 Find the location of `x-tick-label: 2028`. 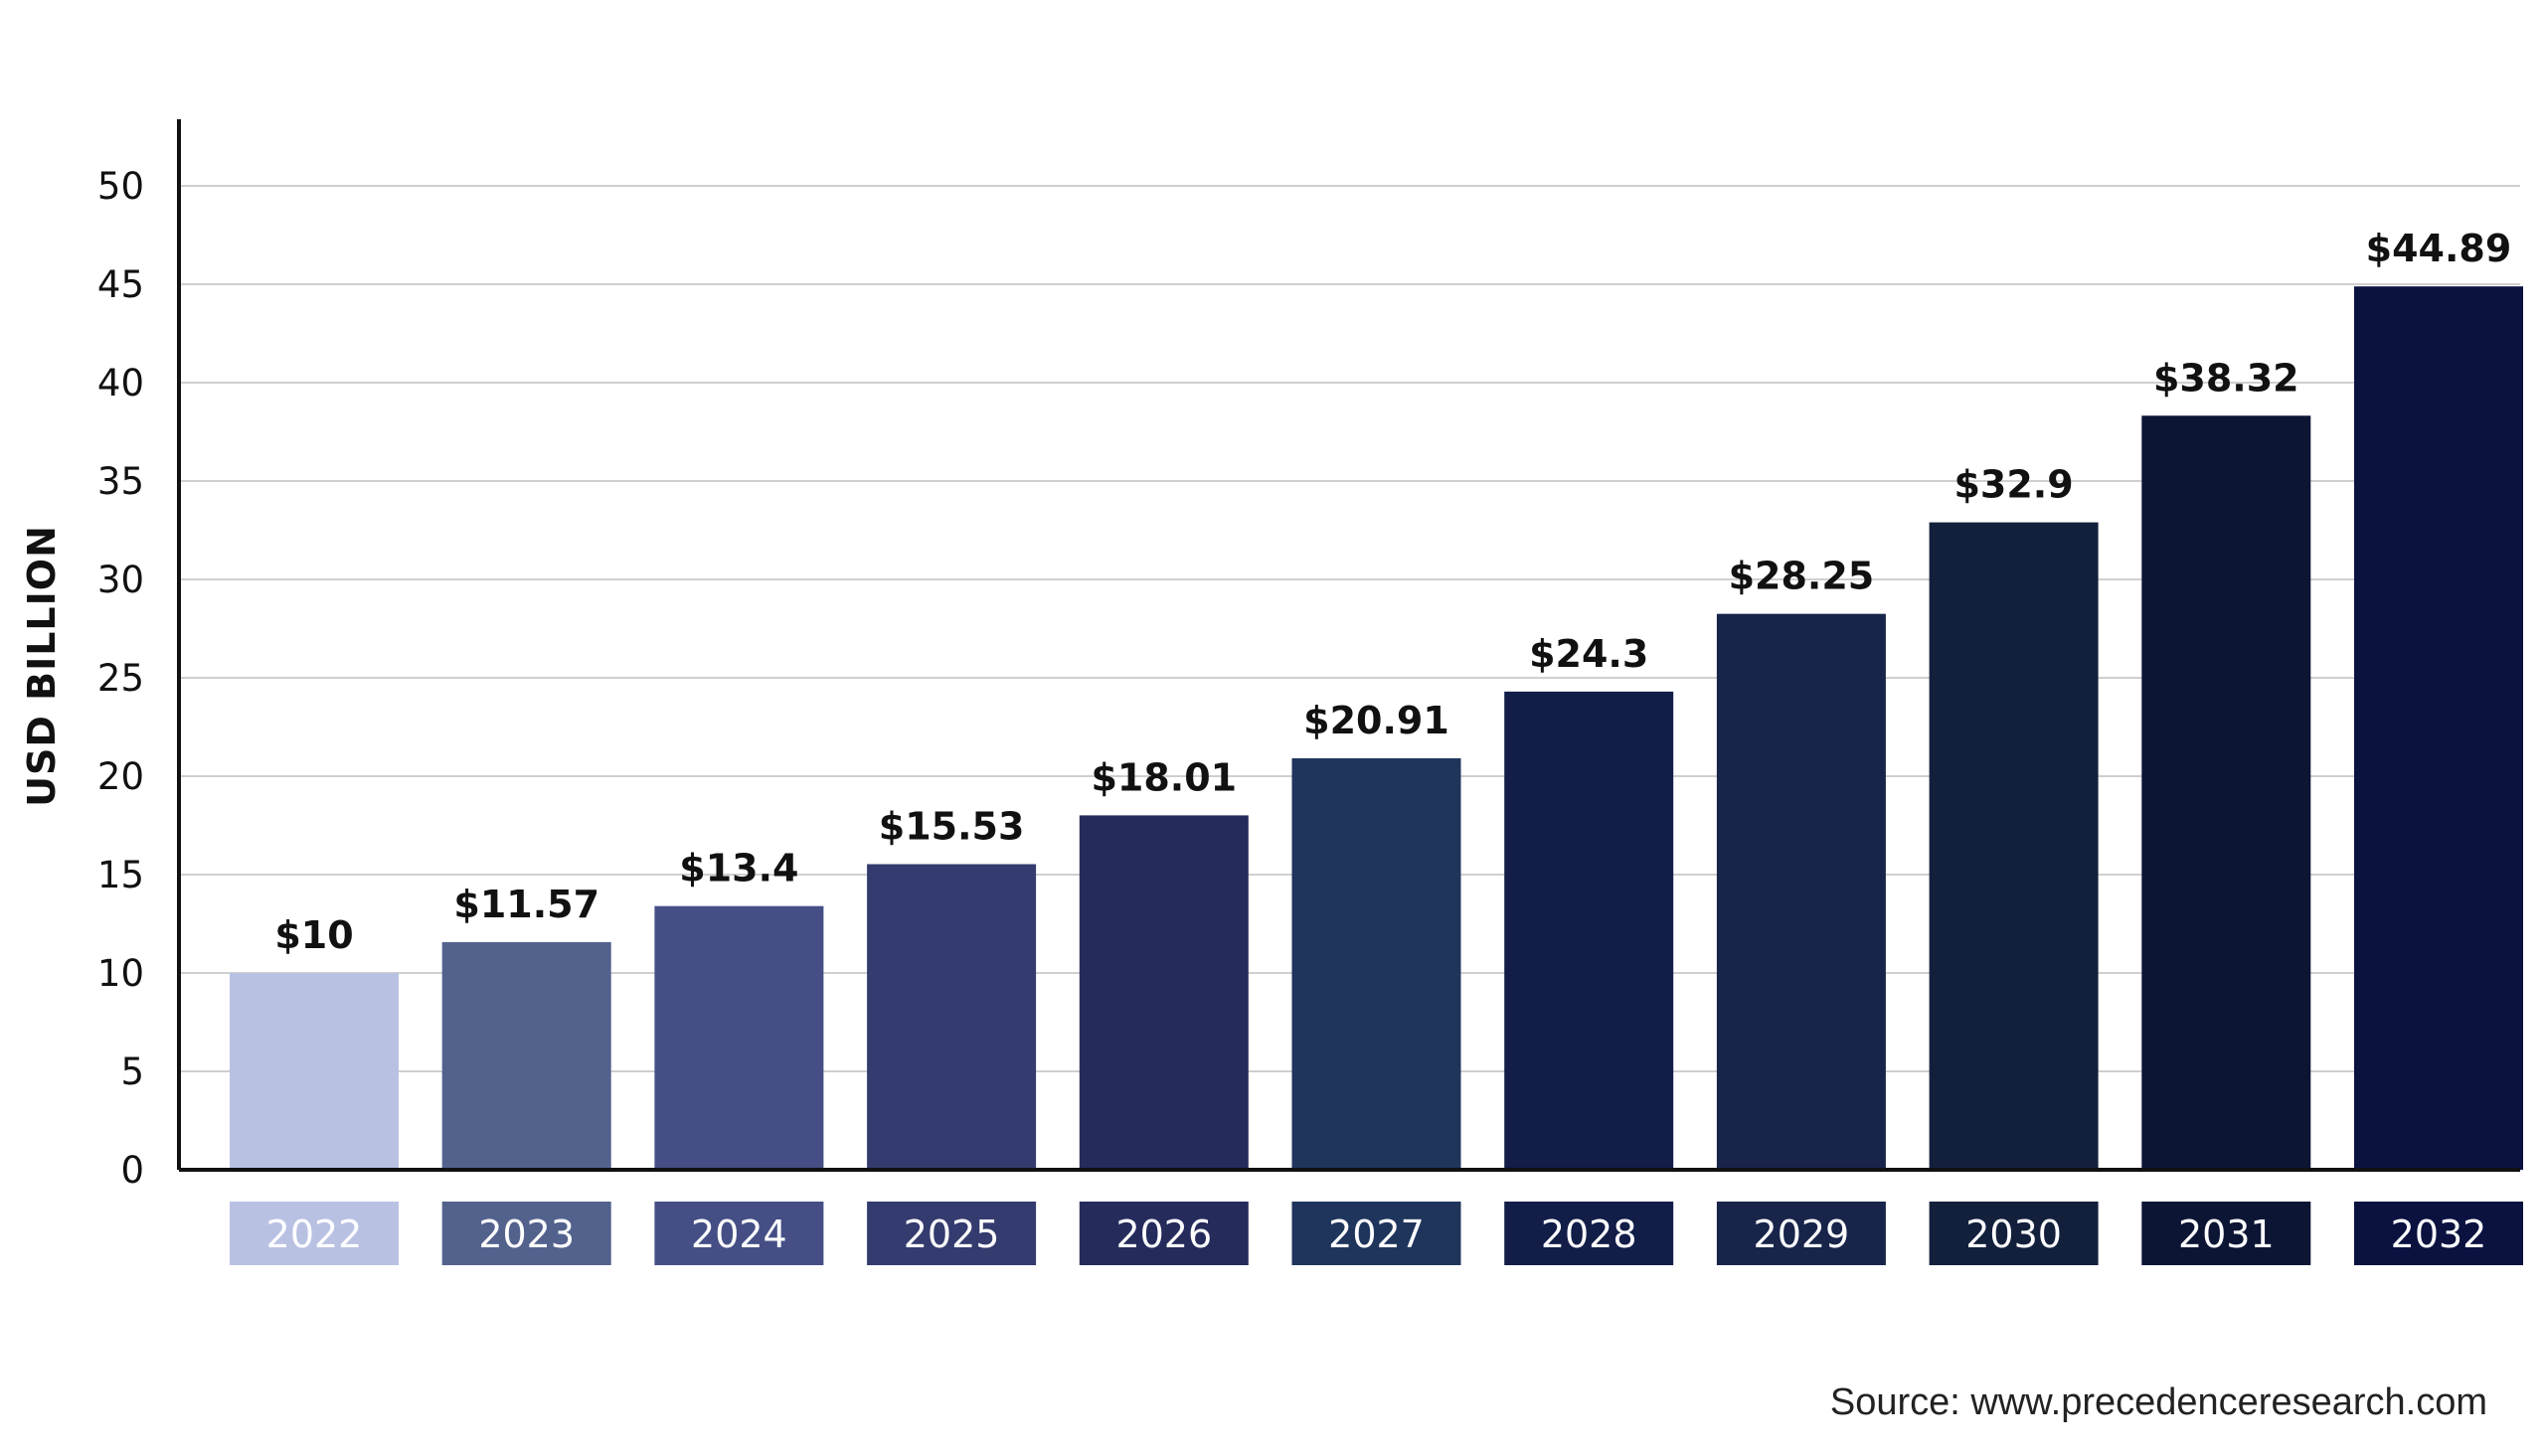

x-tick-label: 2028 is located at coordinates (1589, 1234).